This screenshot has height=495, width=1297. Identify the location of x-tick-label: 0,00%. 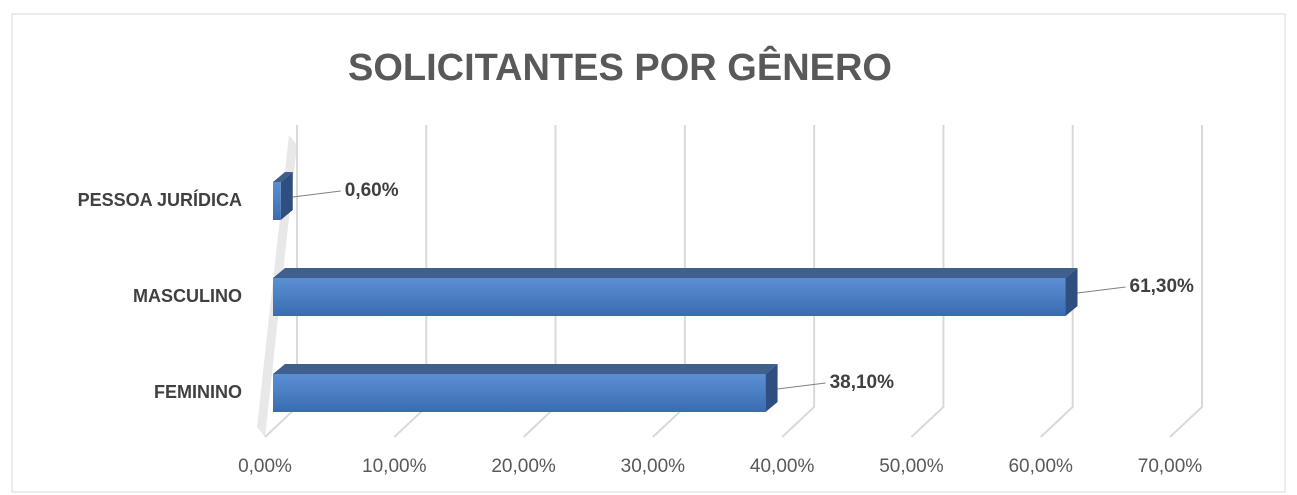
(265, 466).